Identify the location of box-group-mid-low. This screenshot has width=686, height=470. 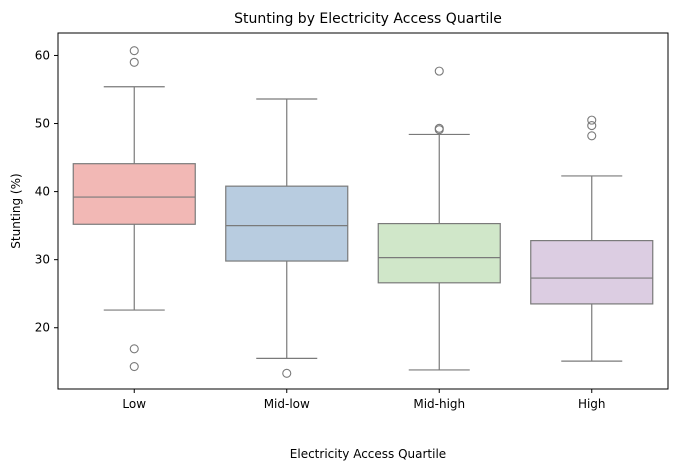
(287, 238).